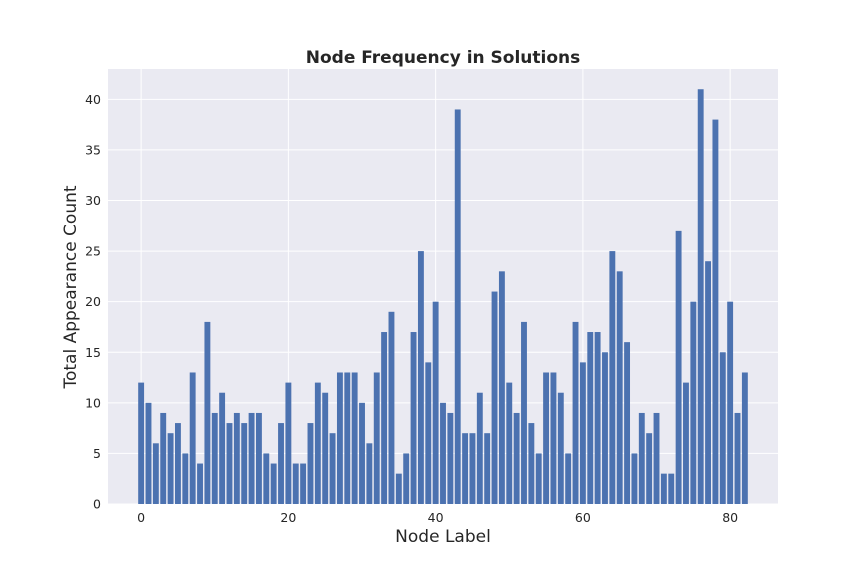  I want to click on y-tick-labels: 0 5 10 15 20 25 30 35 40, so click(93, 302).